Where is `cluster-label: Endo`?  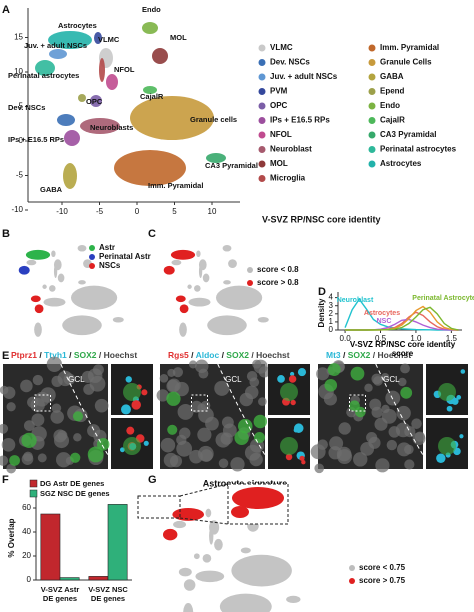 cluster-label: Endo is located at coordinates (151, 9).